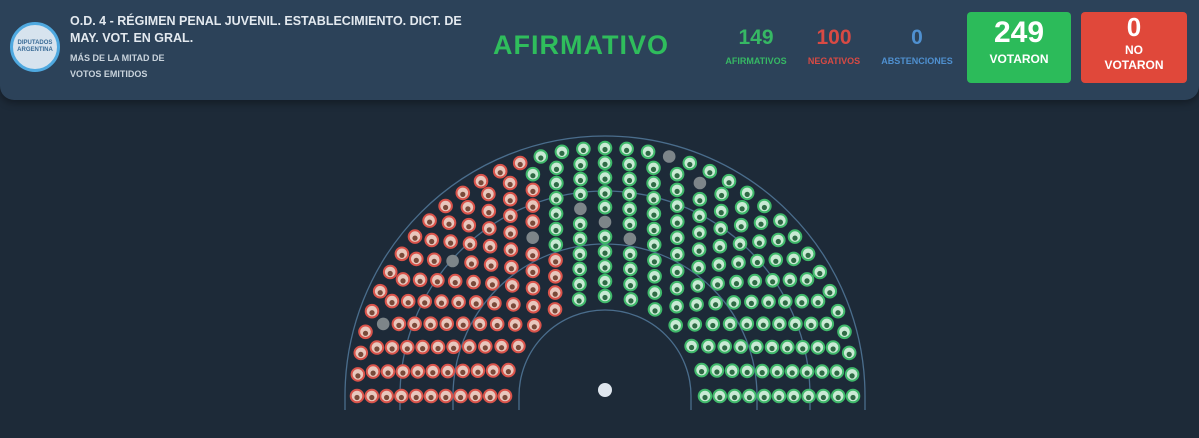  Describe the element at coordinates (109, 74) in the screenshot. I see `majority-line-2: VOTOS EMITIDOS` at that location.